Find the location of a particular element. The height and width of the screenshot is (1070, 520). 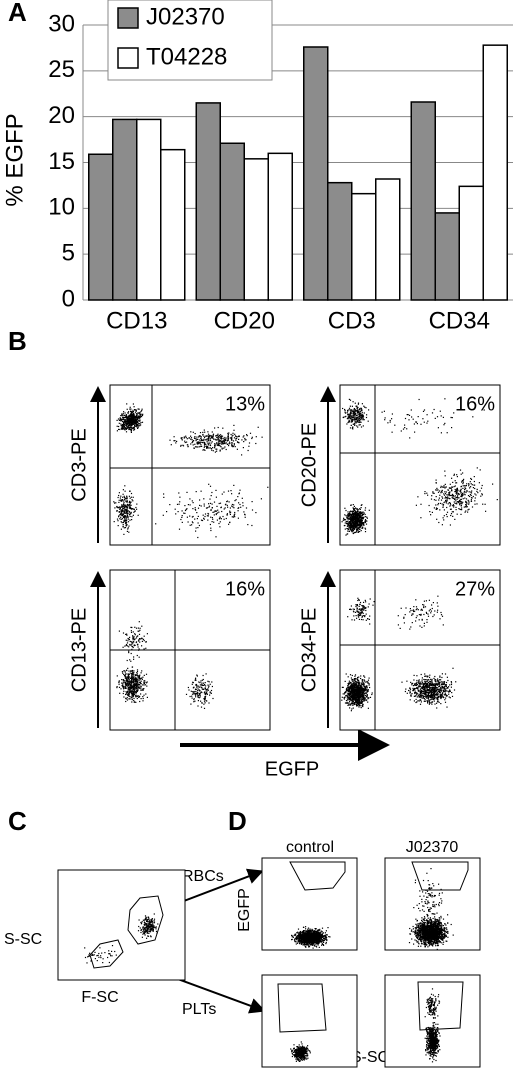

percent-label: 13% is located at coordinates (245, 404).